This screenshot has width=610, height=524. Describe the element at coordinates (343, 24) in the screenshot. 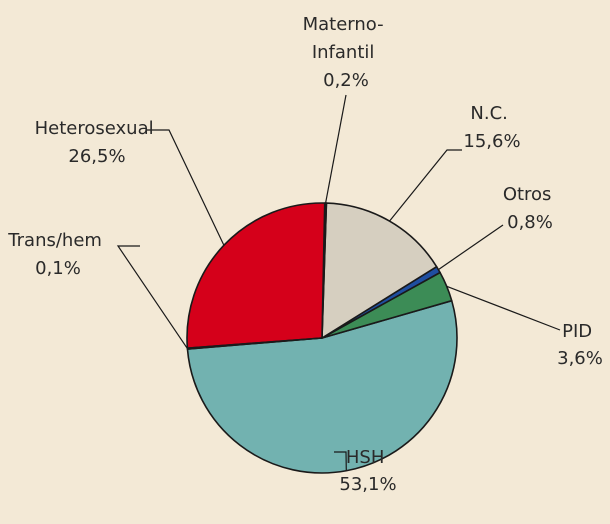

I see `label-materno-line1: Materno-` at that location.